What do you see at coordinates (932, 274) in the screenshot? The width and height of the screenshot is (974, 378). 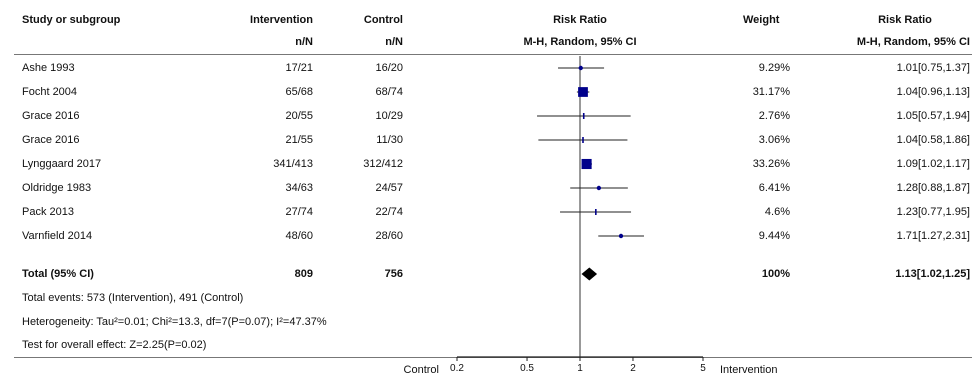 I see `total-ci-value: 1.13[1.02,1.25]` at bounding box center [932, 274].